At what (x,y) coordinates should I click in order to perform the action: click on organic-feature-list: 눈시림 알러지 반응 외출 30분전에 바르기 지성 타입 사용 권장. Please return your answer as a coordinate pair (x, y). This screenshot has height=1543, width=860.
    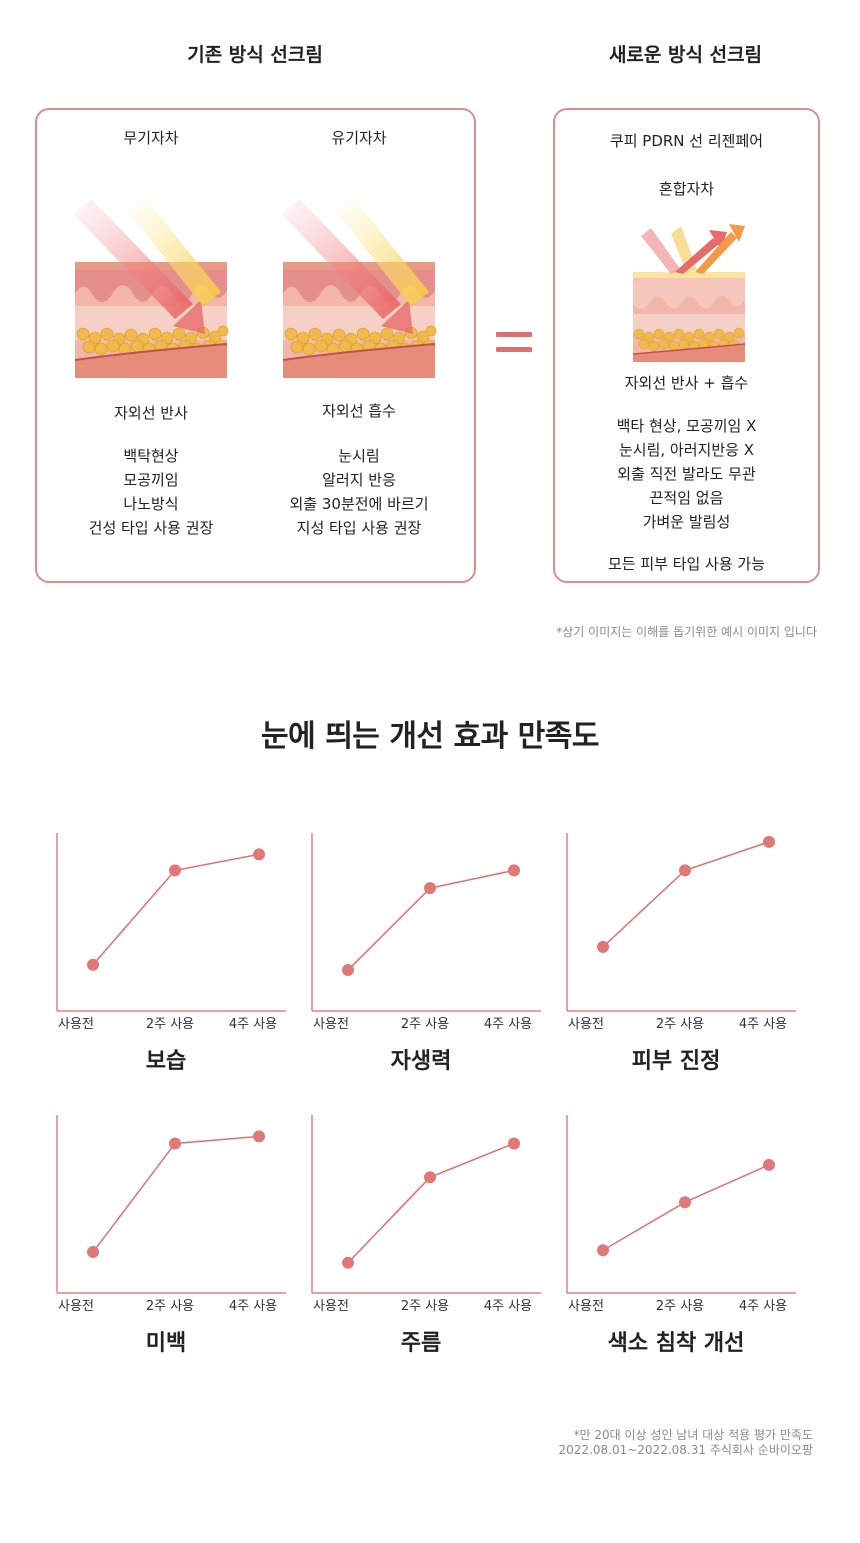
    Looking at the image, I should click on (359, 492).